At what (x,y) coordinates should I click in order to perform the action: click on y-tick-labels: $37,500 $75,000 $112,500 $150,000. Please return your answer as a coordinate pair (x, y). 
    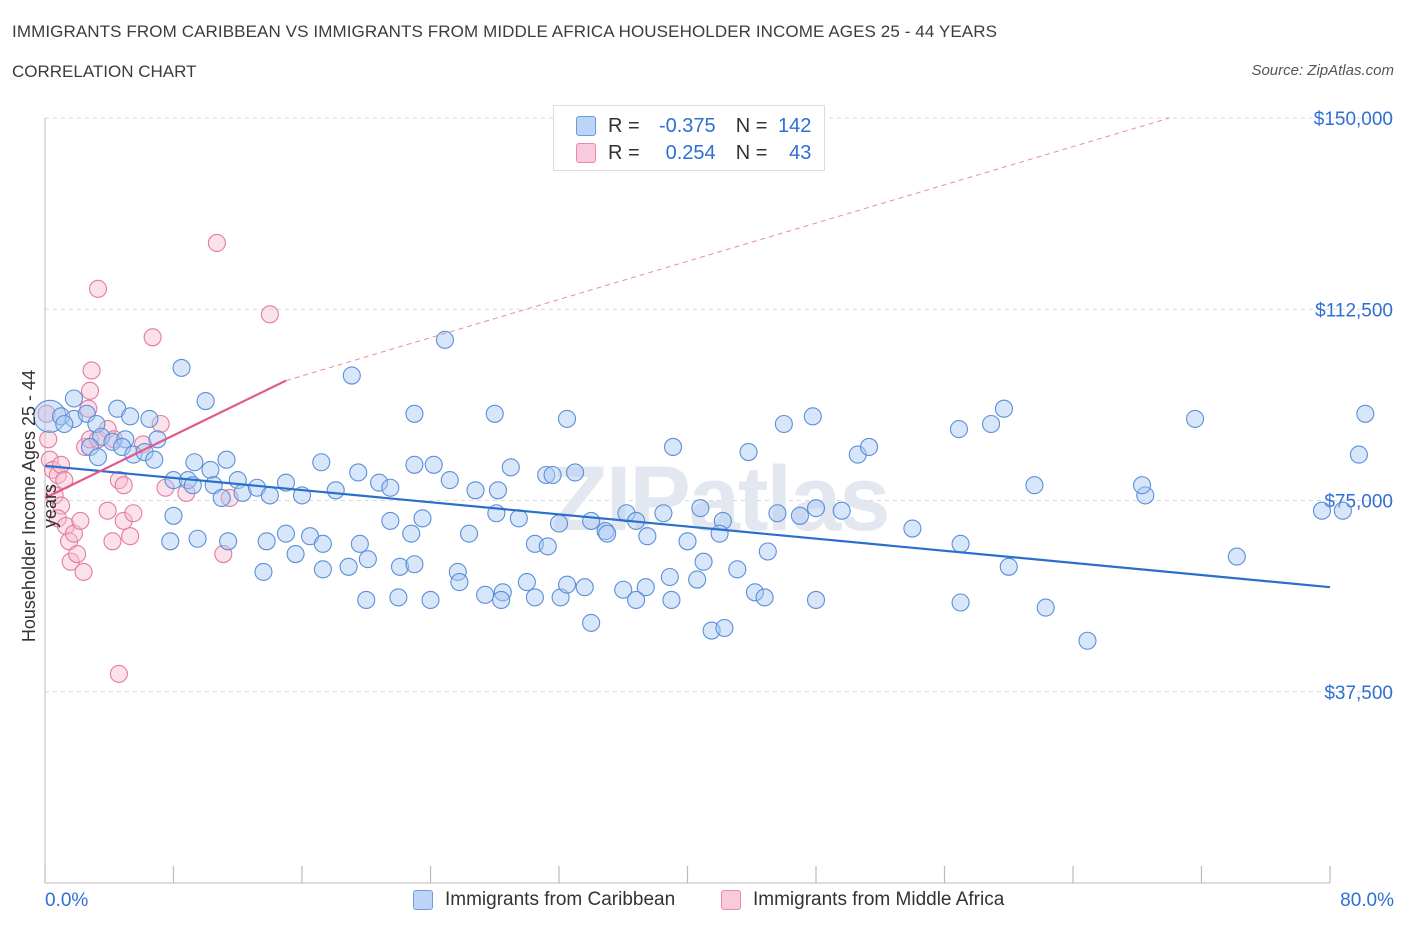
    Looking at the image, I should click on (1353, 406).